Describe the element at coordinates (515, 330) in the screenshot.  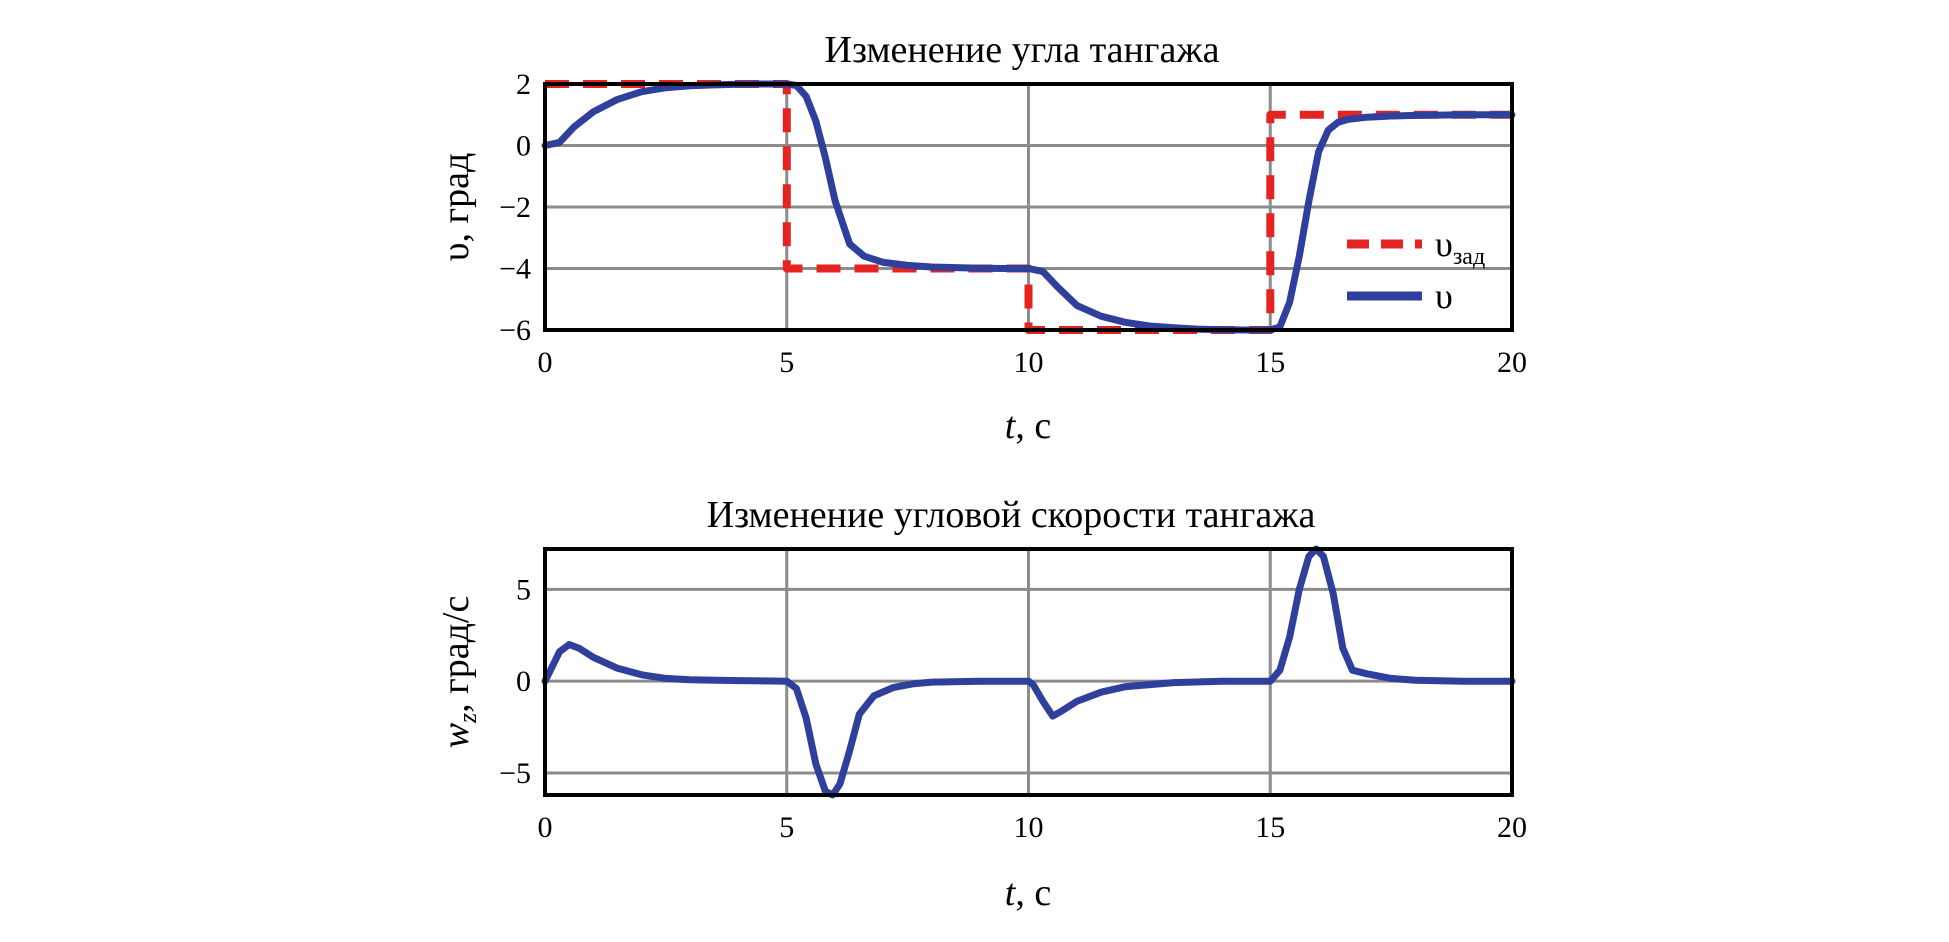
I see `y-tick-label: −6` at that location.